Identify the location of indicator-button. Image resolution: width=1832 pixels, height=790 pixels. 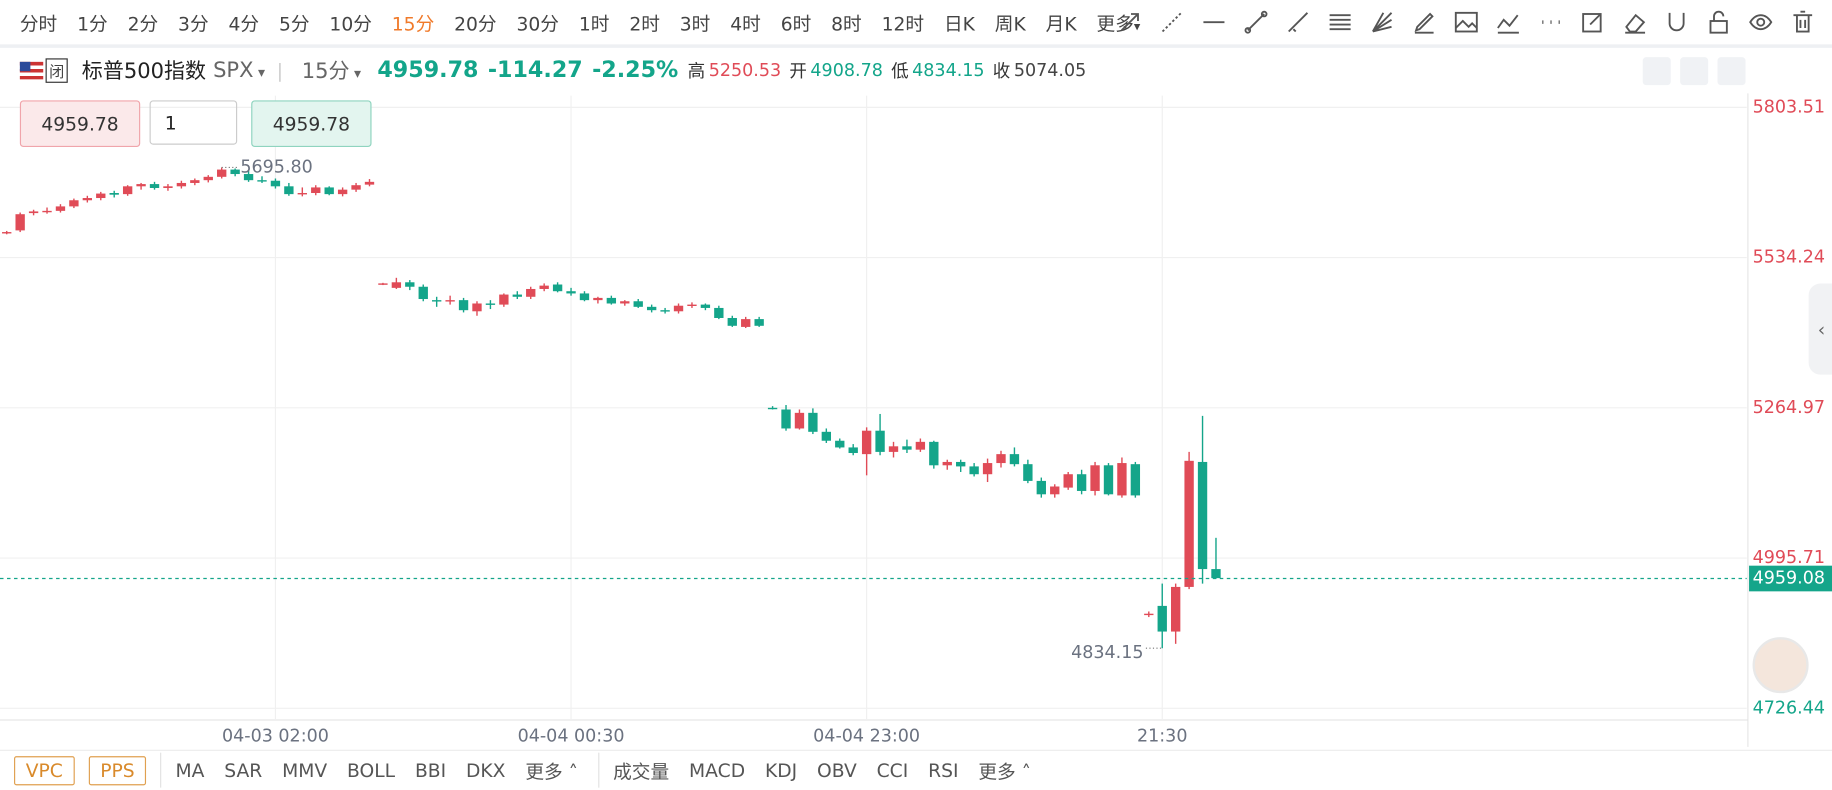
(1656, 71).